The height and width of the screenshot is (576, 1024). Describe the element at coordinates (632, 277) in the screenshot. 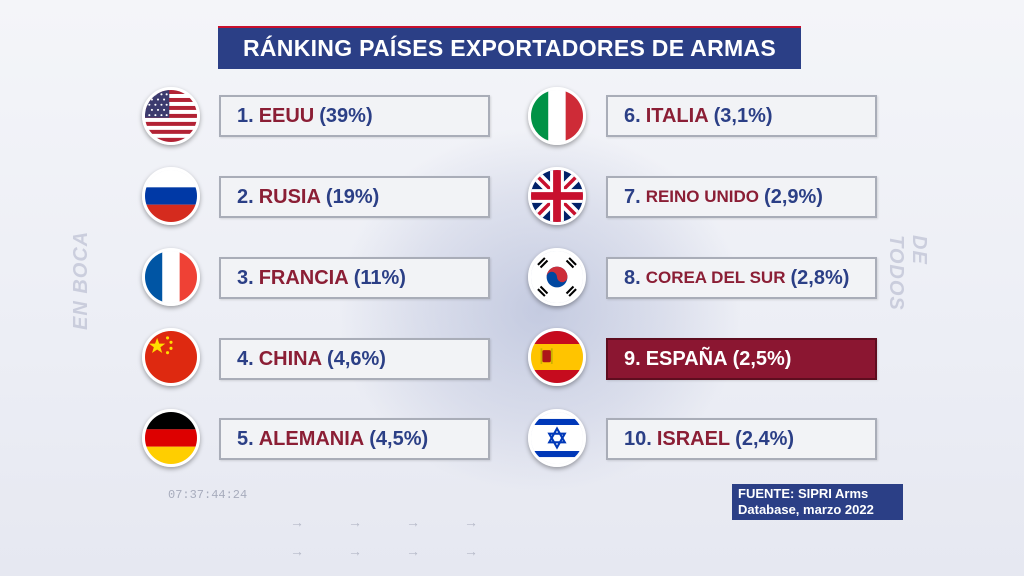

I see `rank-number: 8.` at that location.